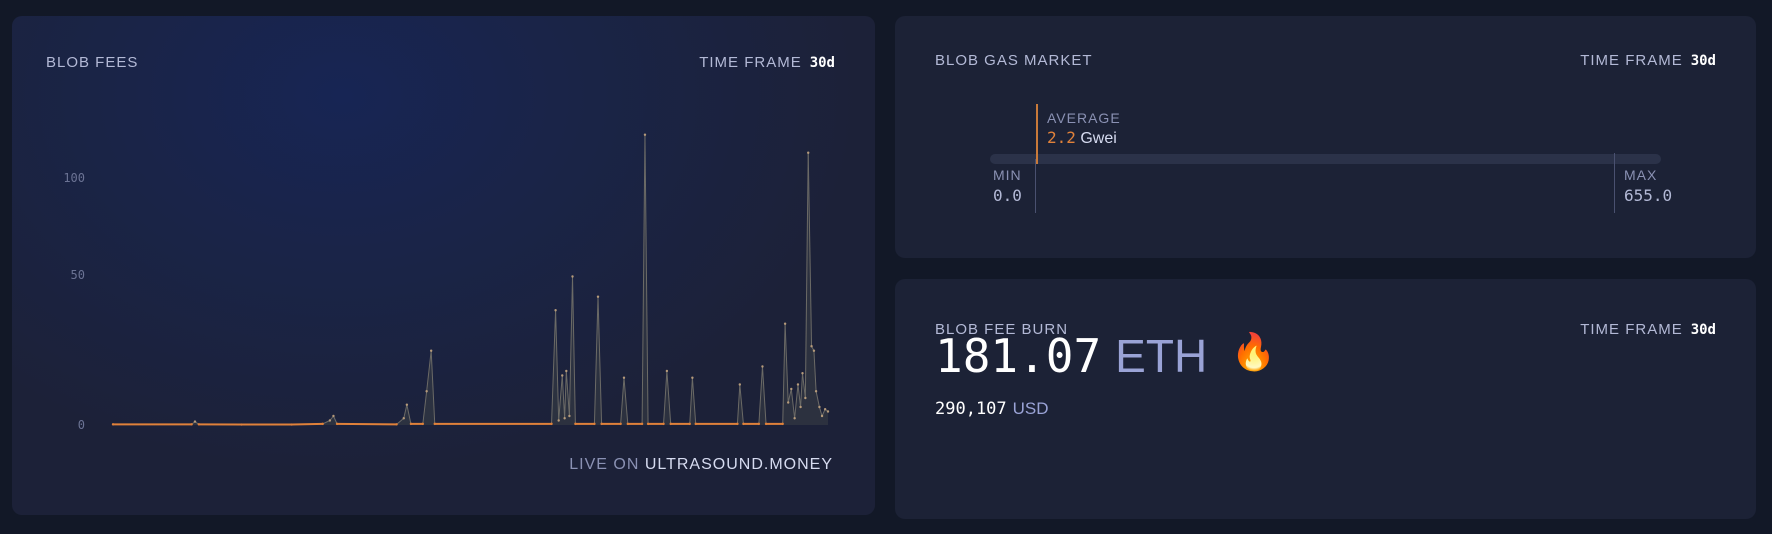  Describe the element at coordinates (738, 464) in the screenshot. I see `live-site: ULTRASOUND.MONEY` at that location.